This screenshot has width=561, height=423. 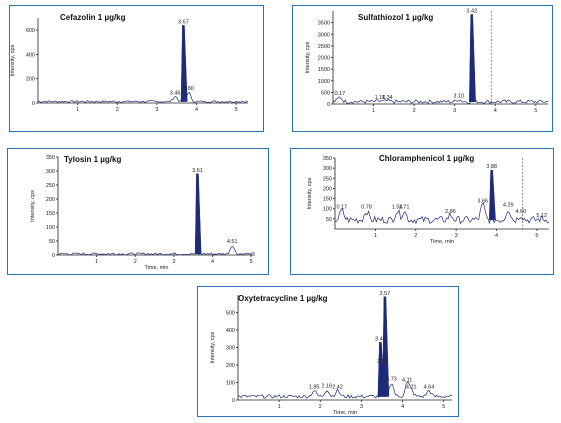 I want to click on peak-label: 1.71, so click(x=404, y=208).